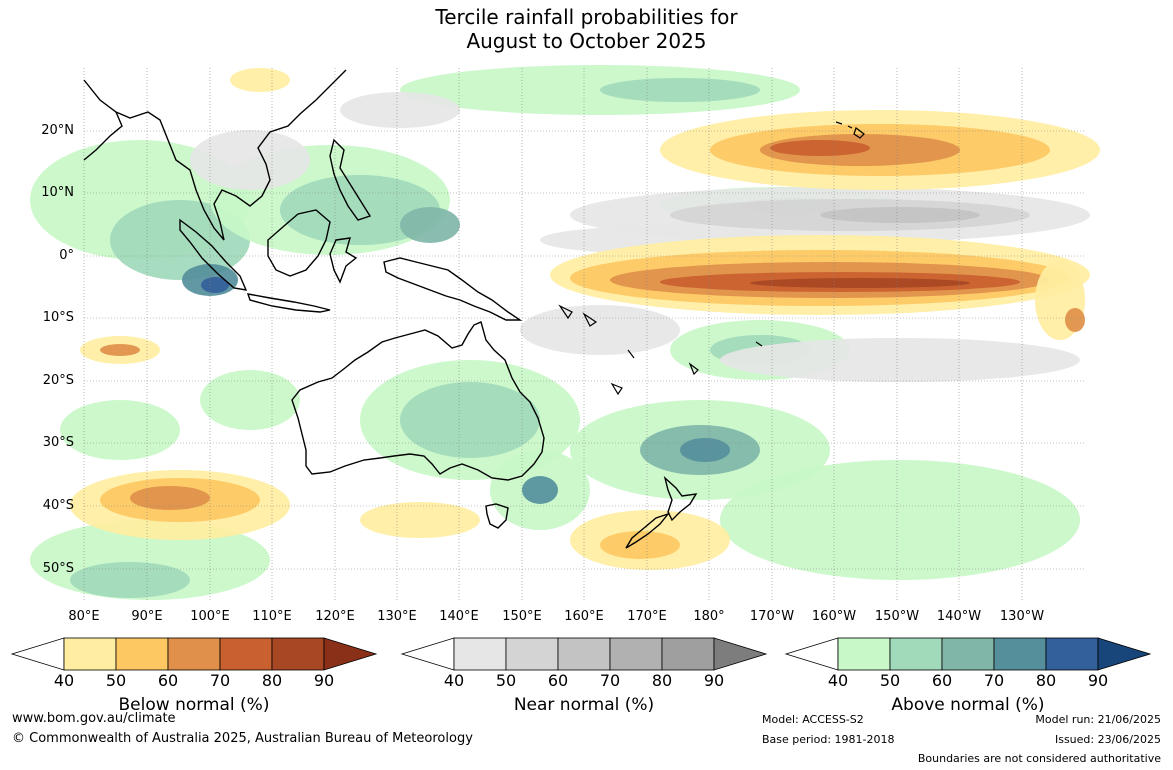 This screenshot has height=770, width=1173. What do you see at coordinates (58, 442) in the screenshot?
I see `lat-label-30s: 30°S` at bounding box center [58, 442].